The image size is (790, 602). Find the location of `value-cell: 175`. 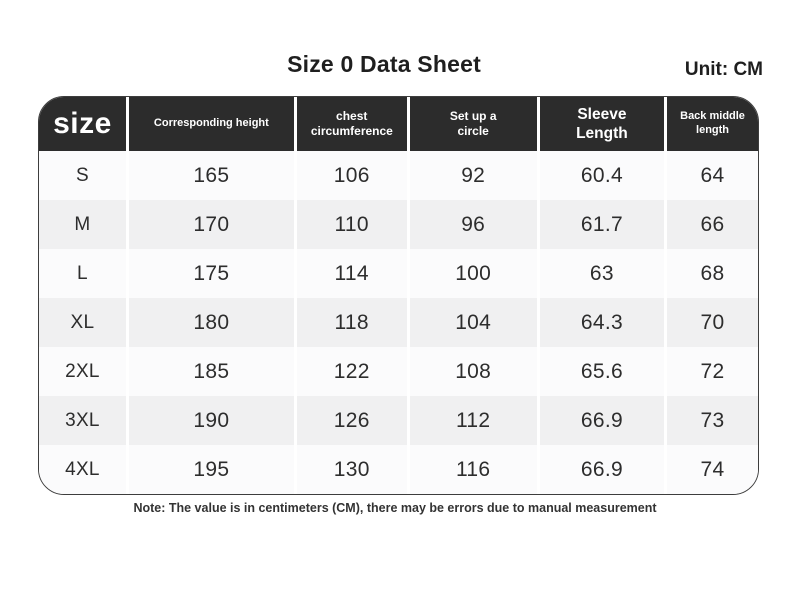

value-cell: 175 is located at coordinates (212, 273).